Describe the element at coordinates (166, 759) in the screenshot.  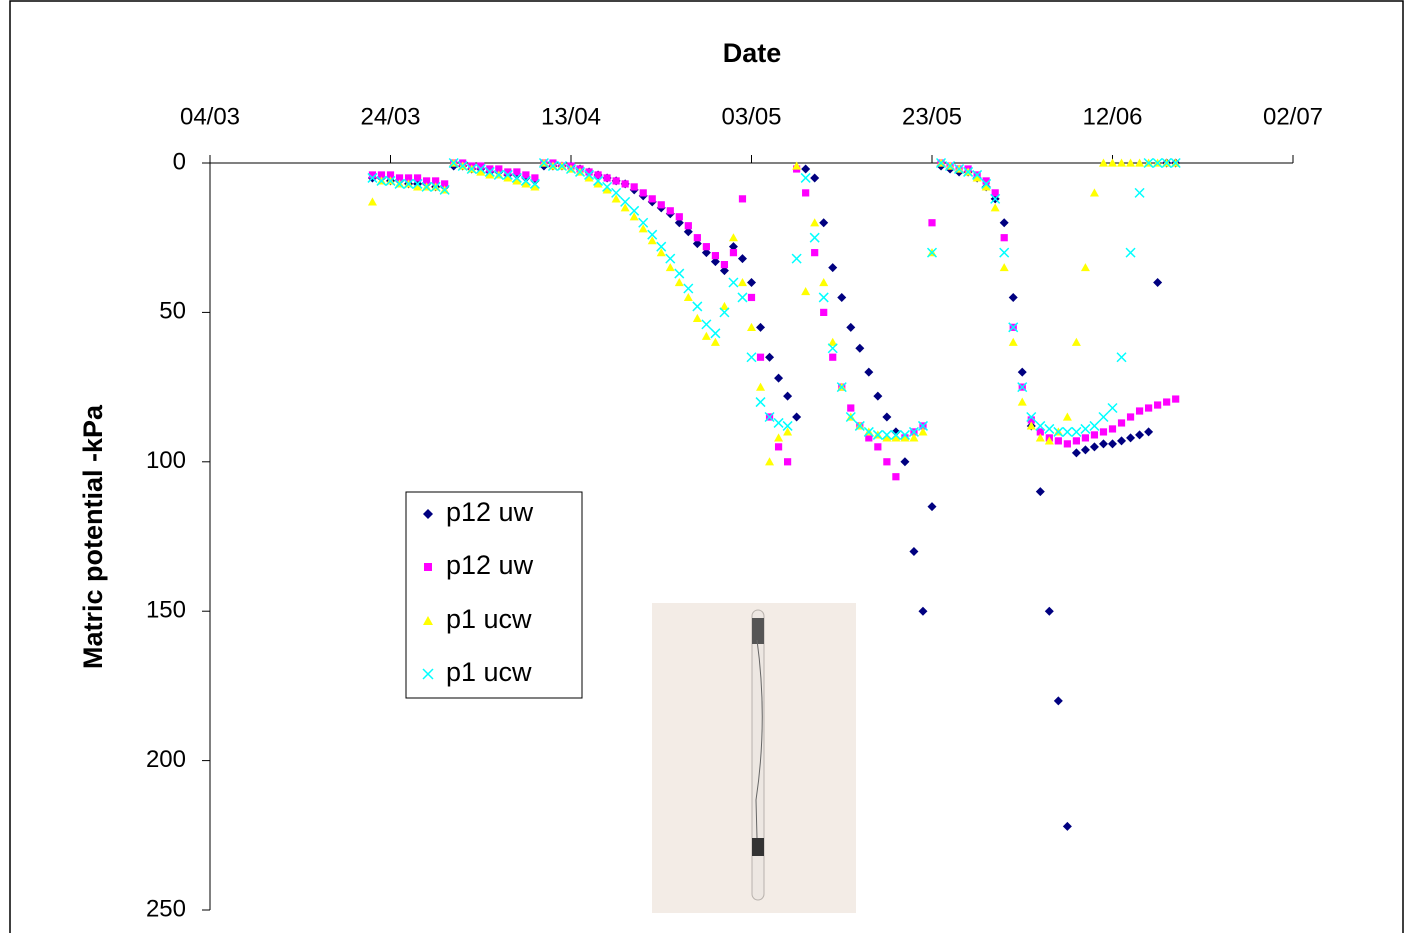
I see `y-tick-label: 200` at that location.